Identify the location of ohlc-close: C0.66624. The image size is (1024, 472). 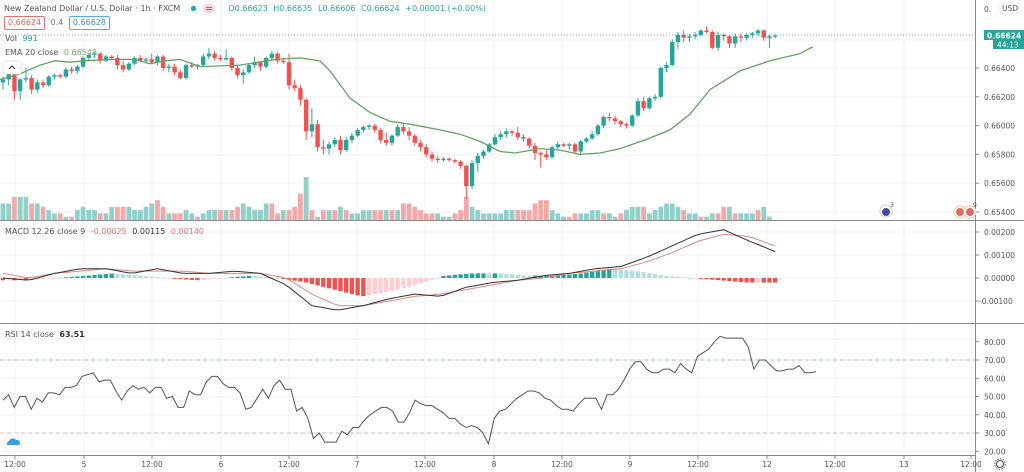
(380, 8).